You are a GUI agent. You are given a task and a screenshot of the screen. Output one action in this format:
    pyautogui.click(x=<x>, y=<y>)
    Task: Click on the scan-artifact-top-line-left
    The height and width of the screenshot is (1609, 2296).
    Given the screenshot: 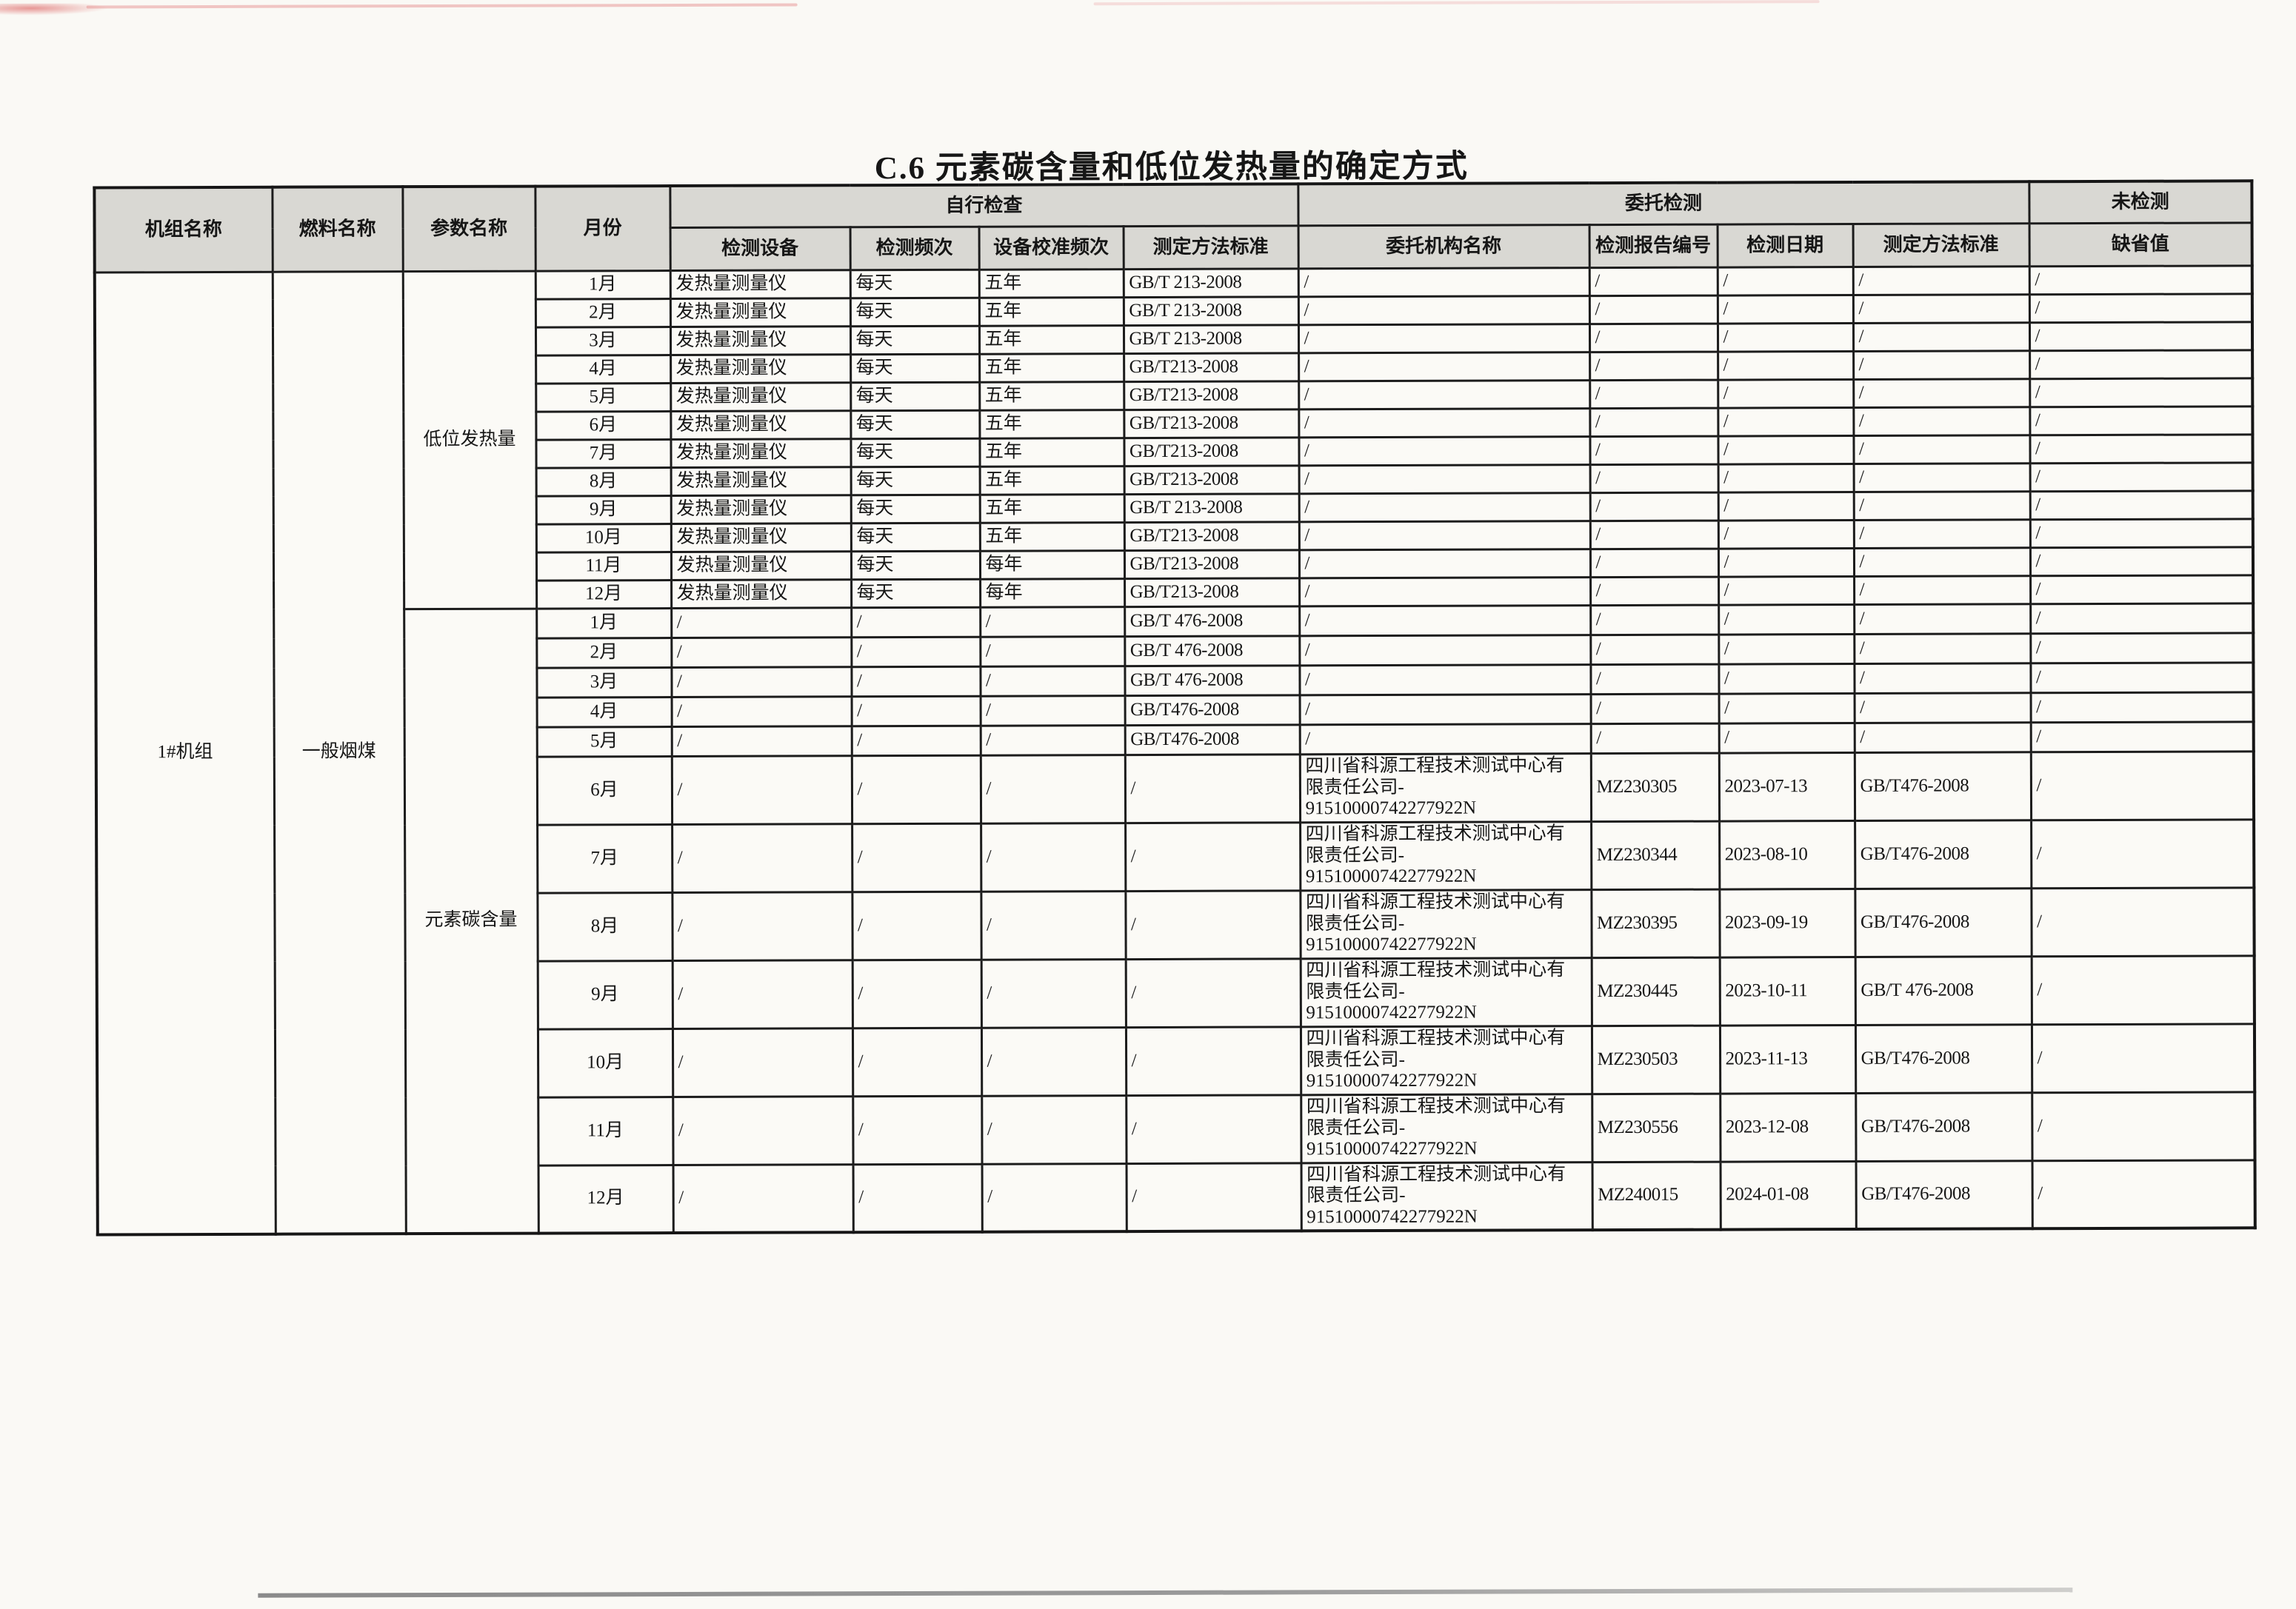 What is the action you would take?
    pyautogui.click(x=442, y=6)
    